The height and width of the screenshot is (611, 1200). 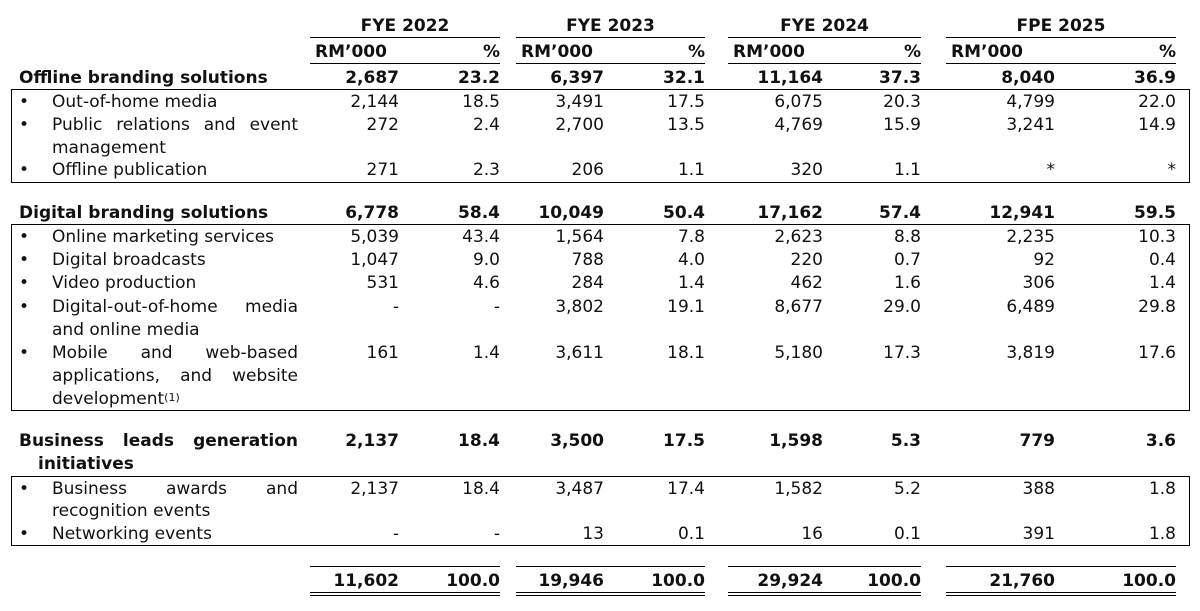 What do you see at coordinates (593, 534) in the screenshot?
I see `business-item-cell: 13` at bounding box center [593, 534].